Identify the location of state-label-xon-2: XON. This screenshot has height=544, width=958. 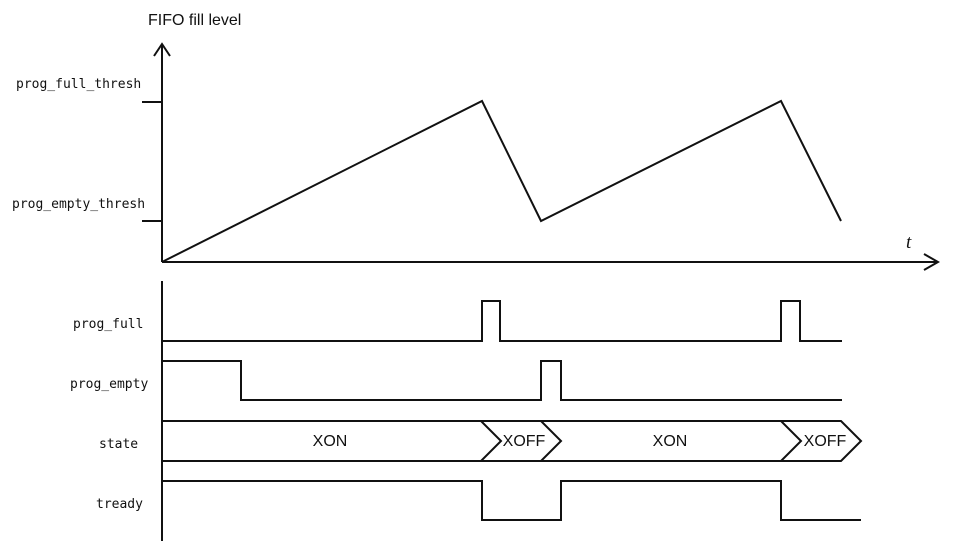
(670, 441).